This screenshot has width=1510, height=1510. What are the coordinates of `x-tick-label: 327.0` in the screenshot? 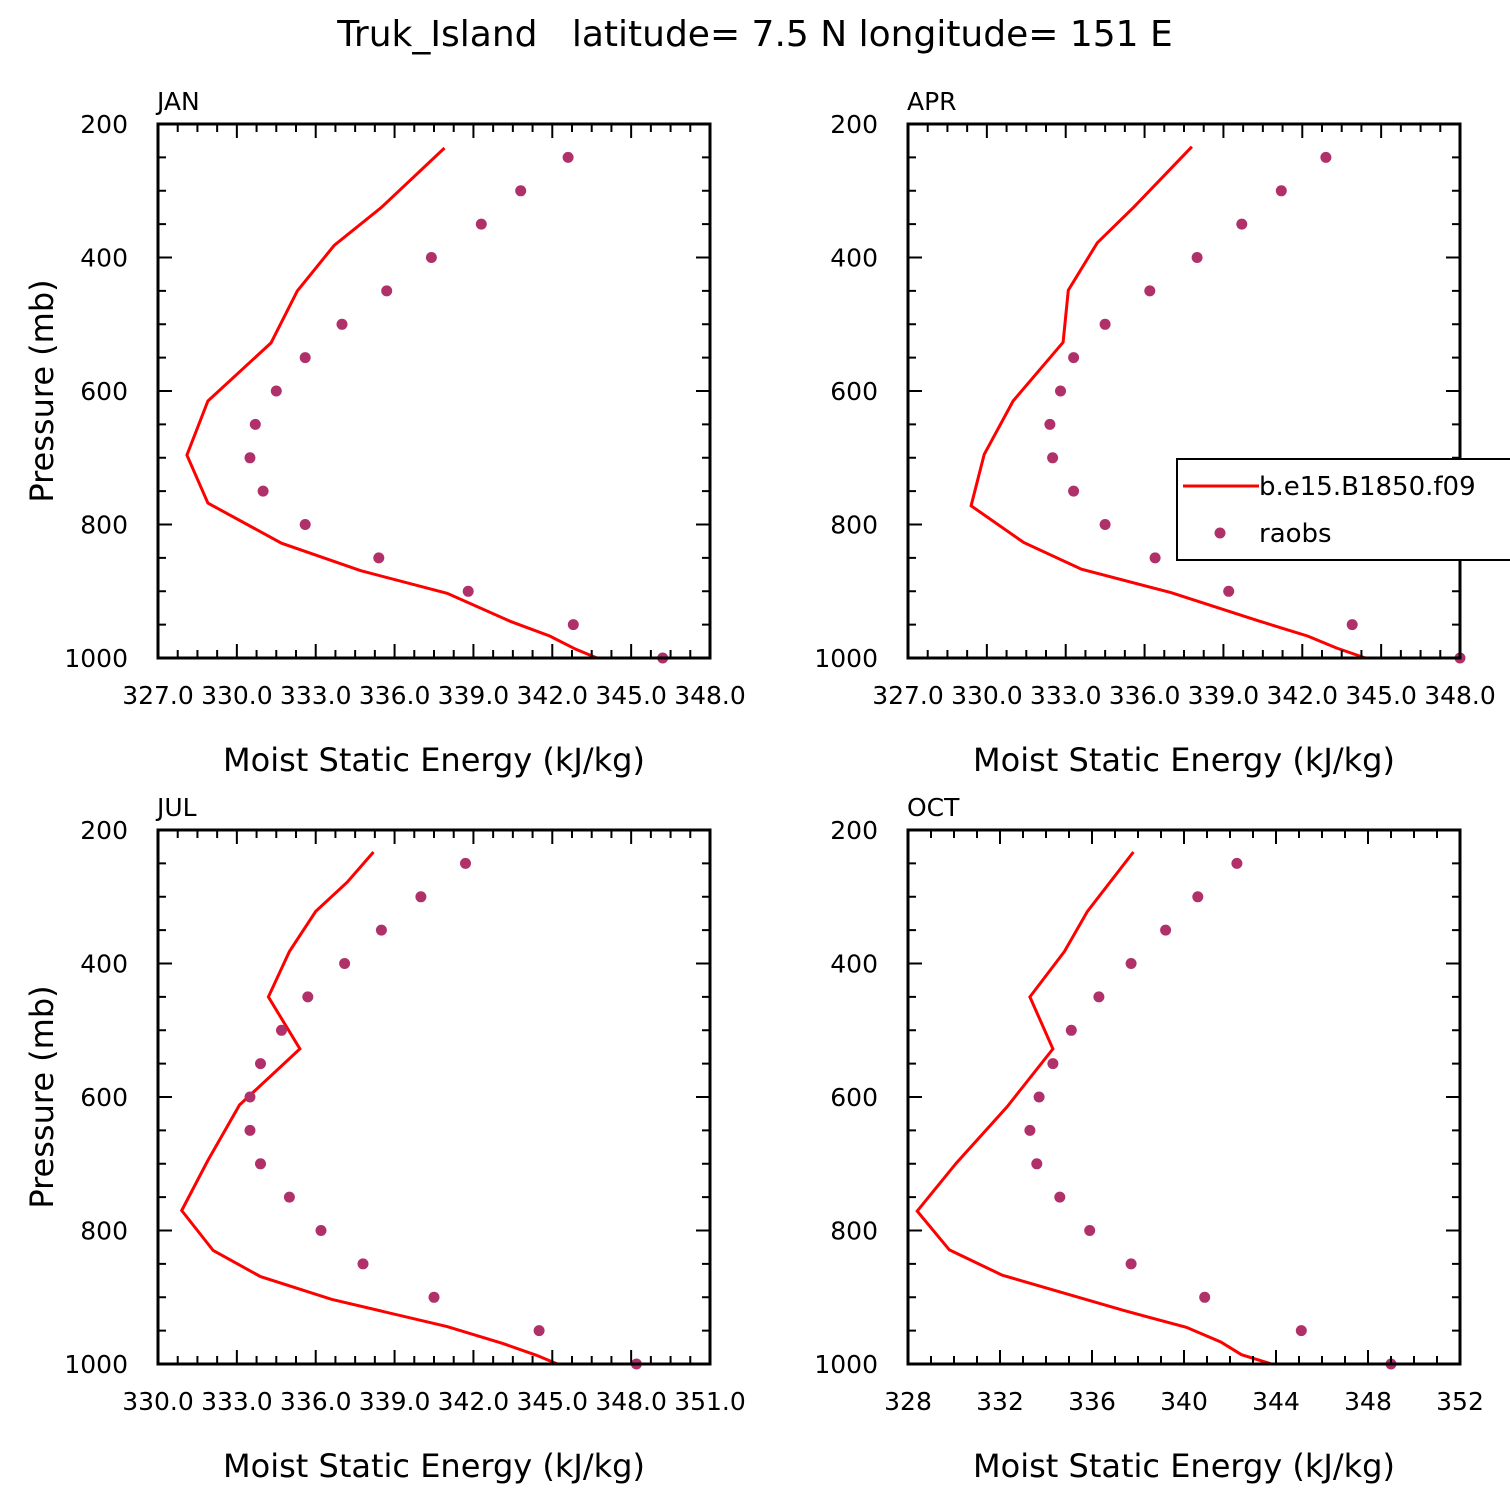 It's located at (158, 695).